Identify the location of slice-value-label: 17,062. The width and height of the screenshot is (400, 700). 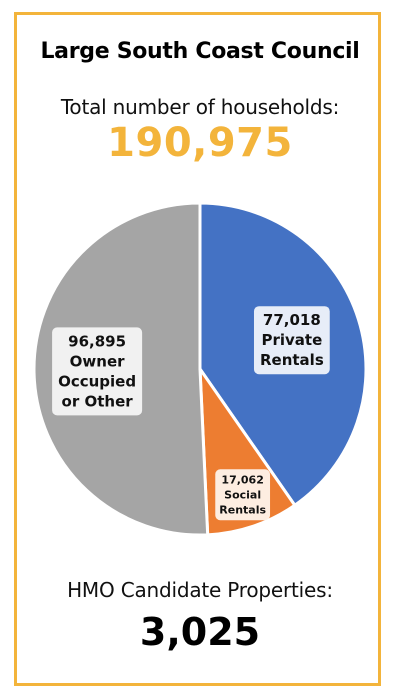
(242, 479).